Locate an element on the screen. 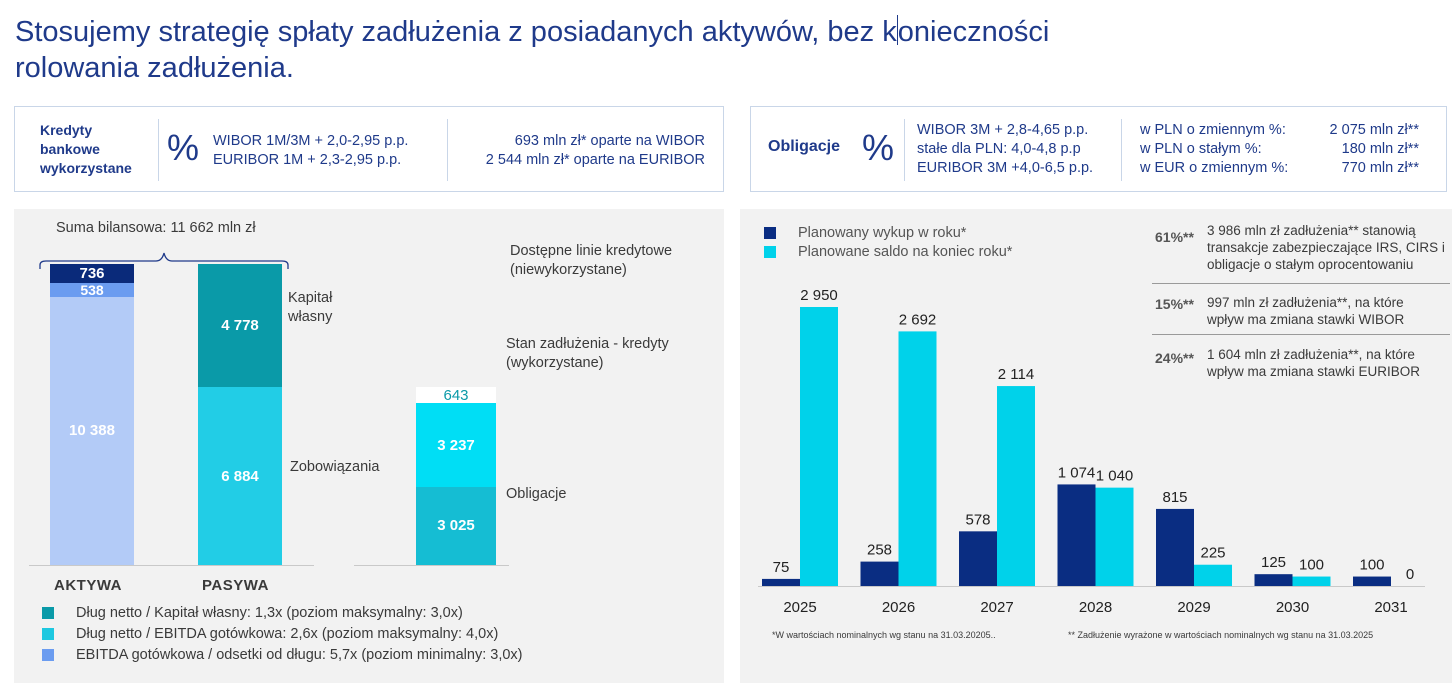 This screenshot has height=686, width=1456. bar-value-label: 3 025 is located at coordinates (456, 526).